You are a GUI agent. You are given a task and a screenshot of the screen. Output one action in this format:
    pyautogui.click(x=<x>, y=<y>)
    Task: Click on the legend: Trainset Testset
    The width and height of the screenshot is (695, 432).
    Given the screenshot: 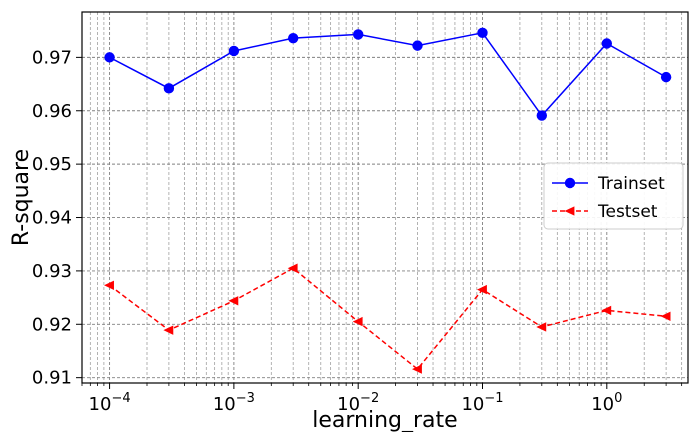 What is the action you would take?
    pyautogui.click(x=613, y=196)
    